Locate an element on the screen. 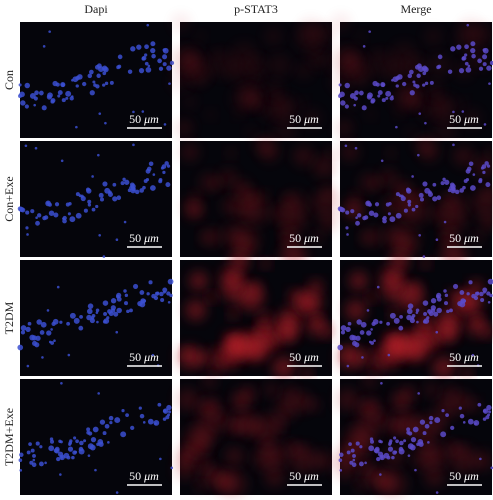 Image resolution: width=493 pixels, height=500 pixels. scale-unit: μm is located at coordinates (311, 476).